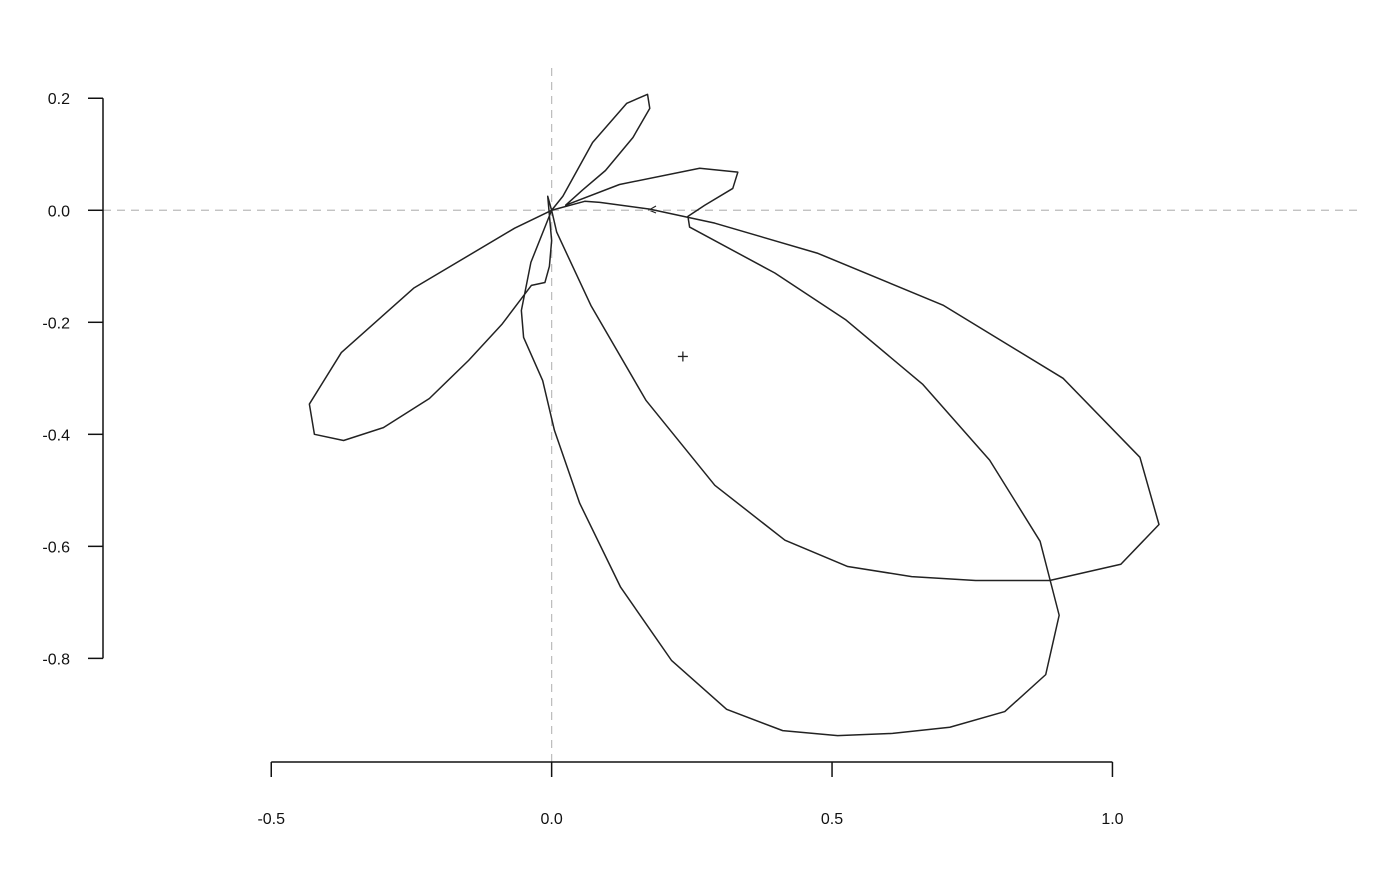  What do you see at coordinates (832, 819) in the screenshot?
I see `x-tick-label: 0.5` at bounding box center [832, 819].